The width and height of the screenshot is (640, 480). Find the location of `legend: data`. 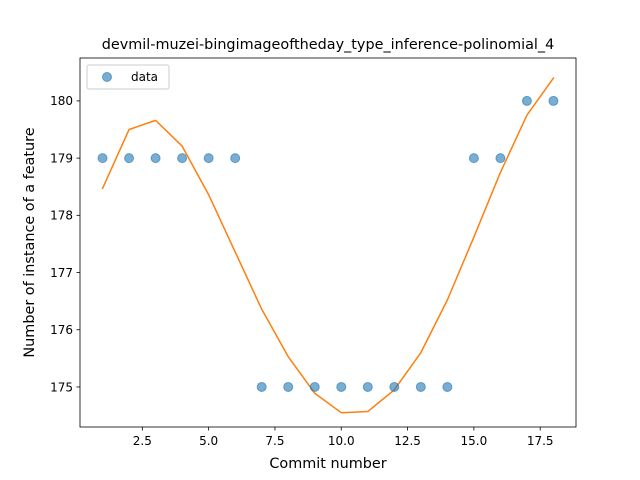

legend: data is located at coordinates (128, 77).